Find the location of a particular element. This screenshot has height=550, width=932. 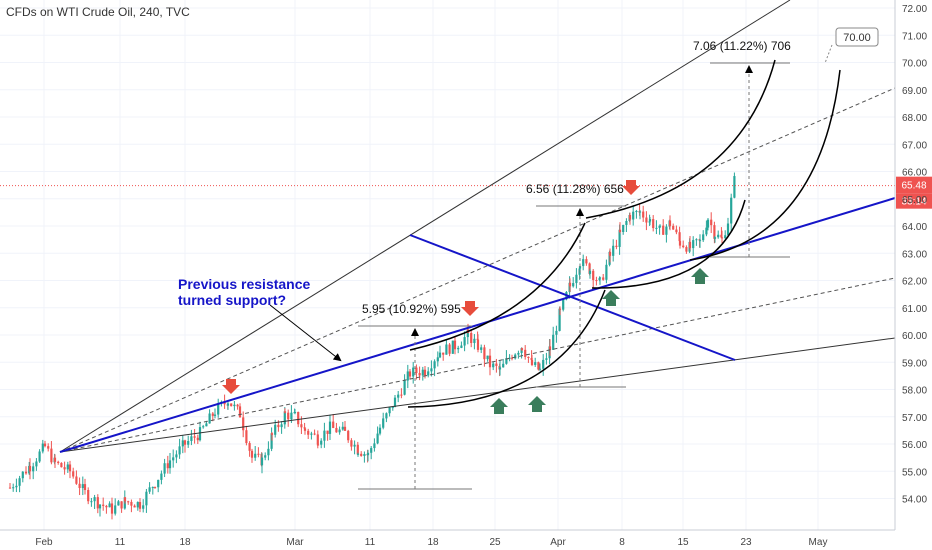

x-tick-label: 18 is located at coordinates (433, 542).